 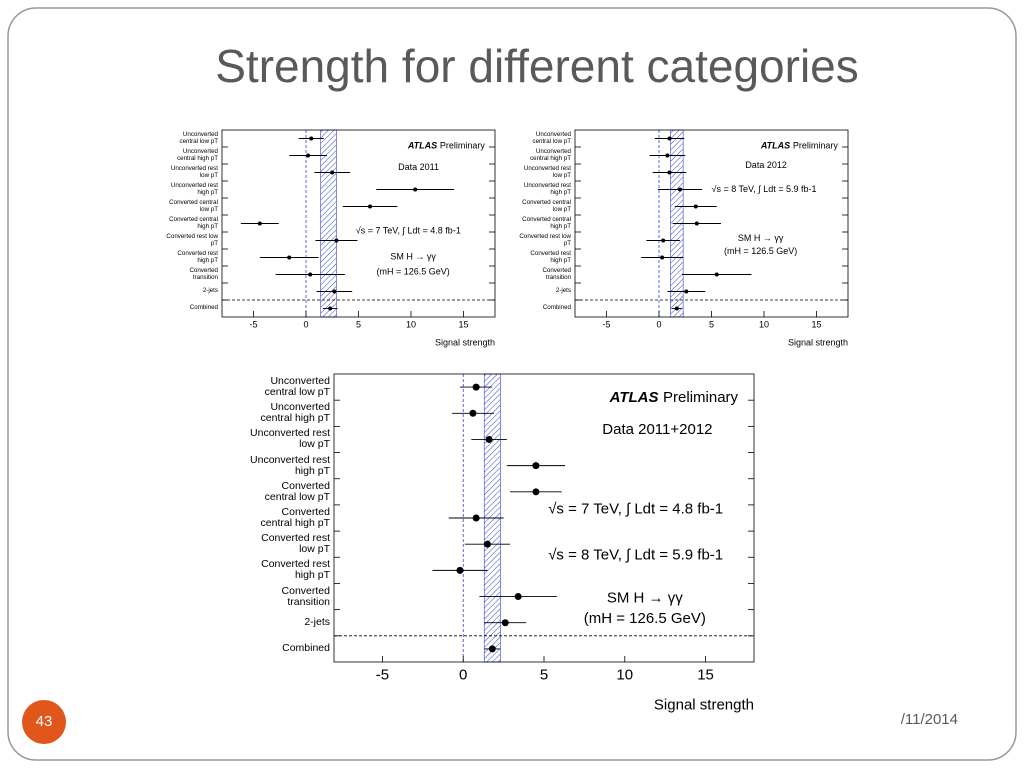 I want to click on page-badge, so click(x=44, y=722).